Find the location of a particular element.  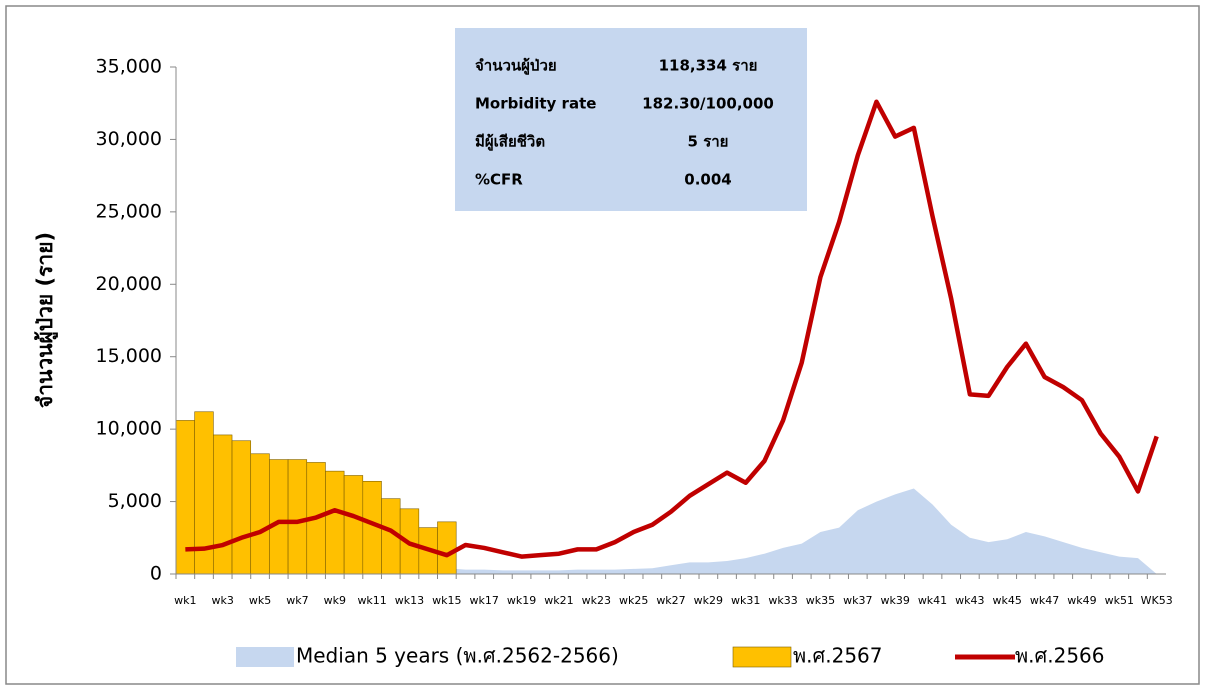

legend-label: พ.ศ.2566 is located at coordinates (1060, 656).